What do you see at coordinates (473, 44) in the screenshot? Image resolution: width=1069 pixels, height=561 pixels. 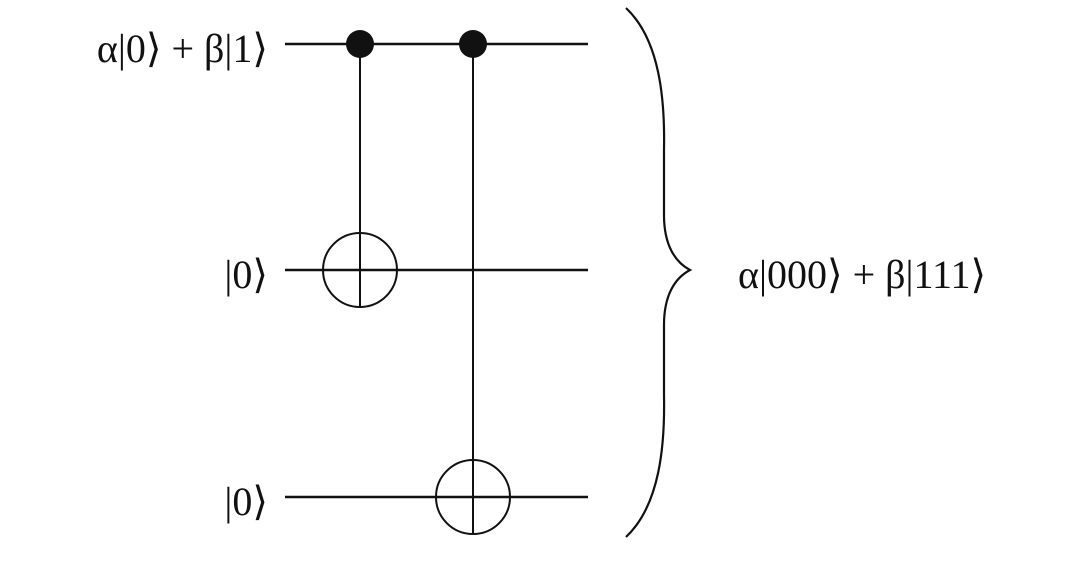 I see `cnot-2-control-dot` at bounding box center [473, 44].